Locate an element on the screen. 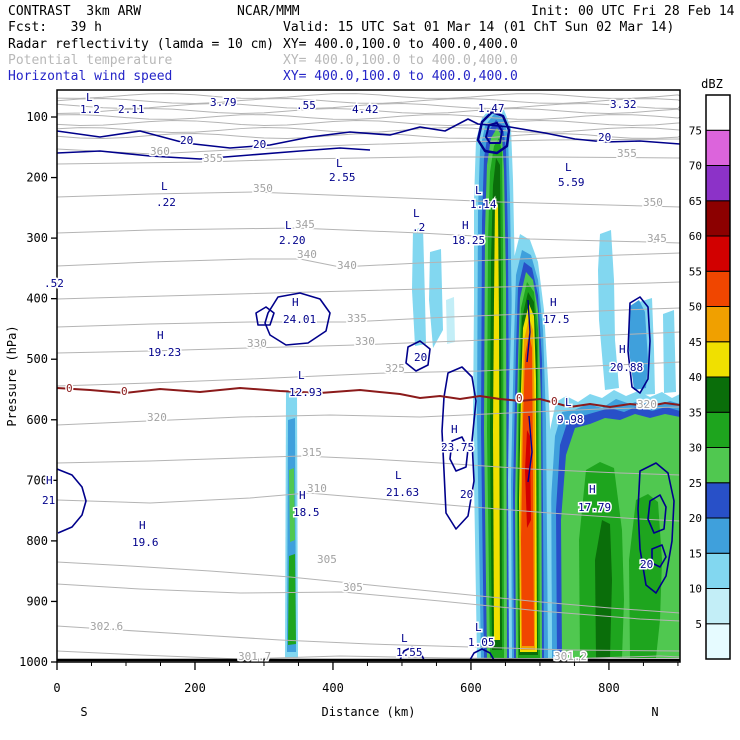  y-tick-label: 200 is located at coordinates (37, 178).